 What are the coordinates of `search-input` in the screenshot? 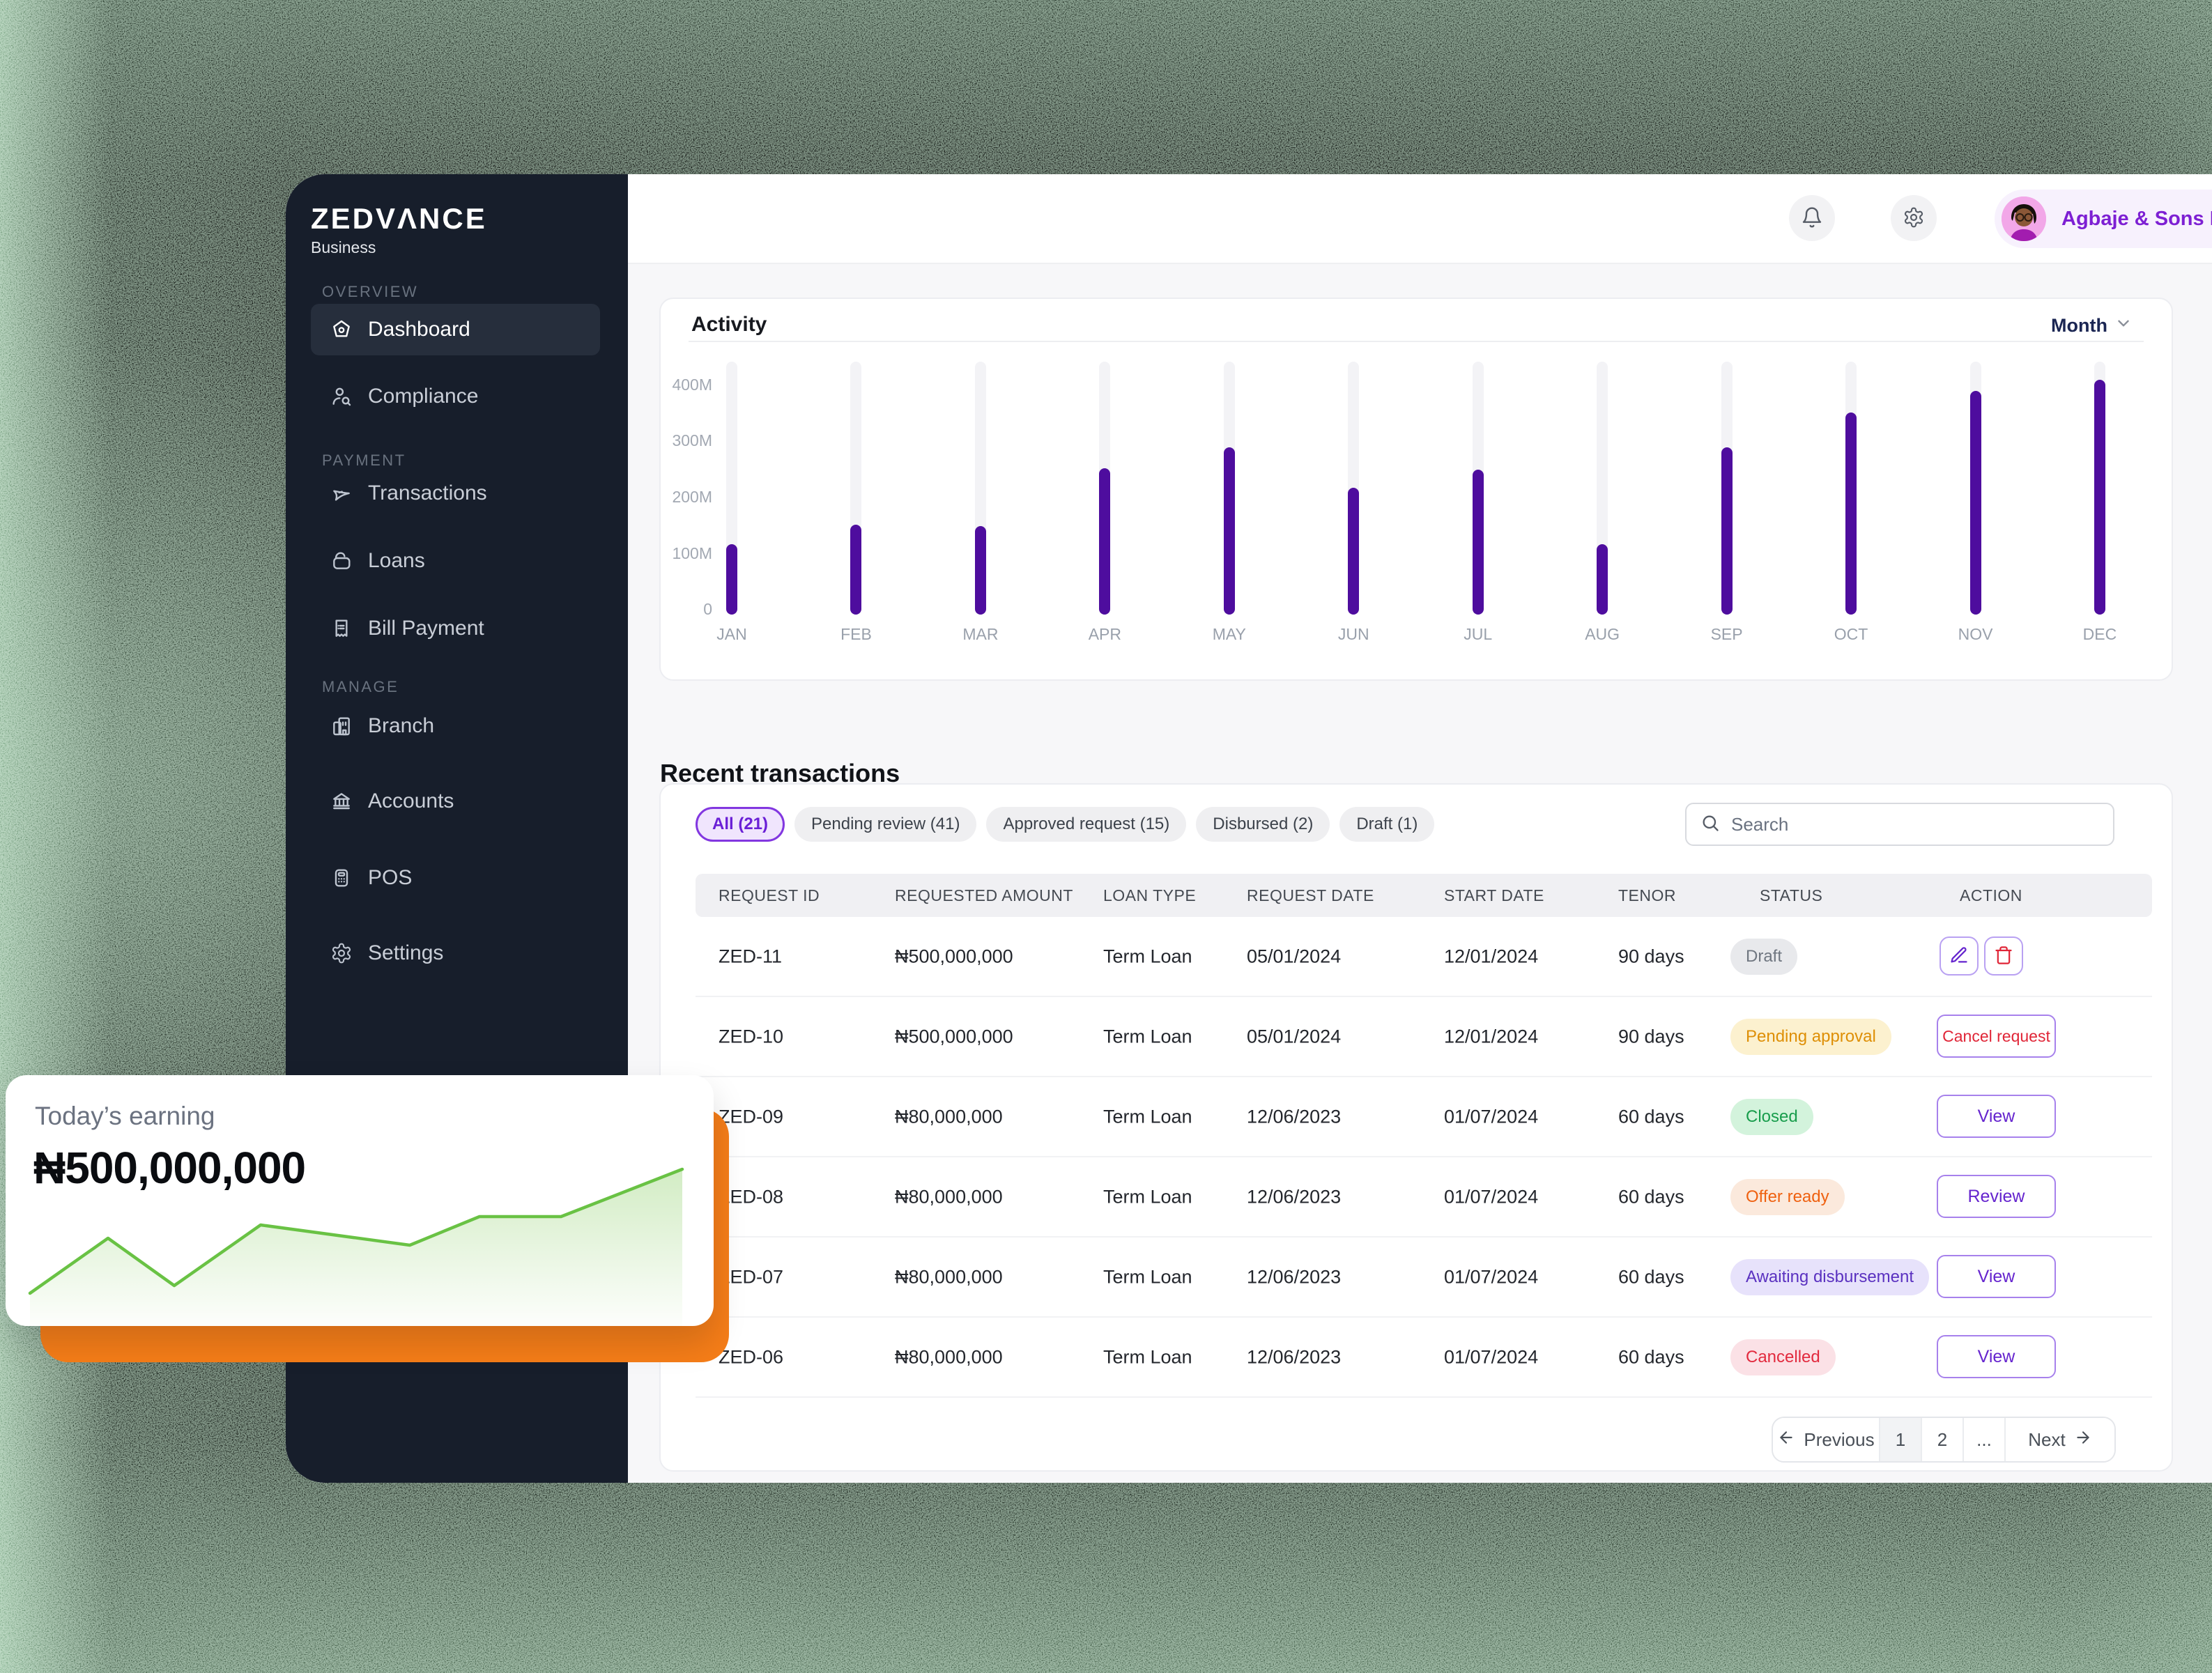 It's located at (1922, 824).